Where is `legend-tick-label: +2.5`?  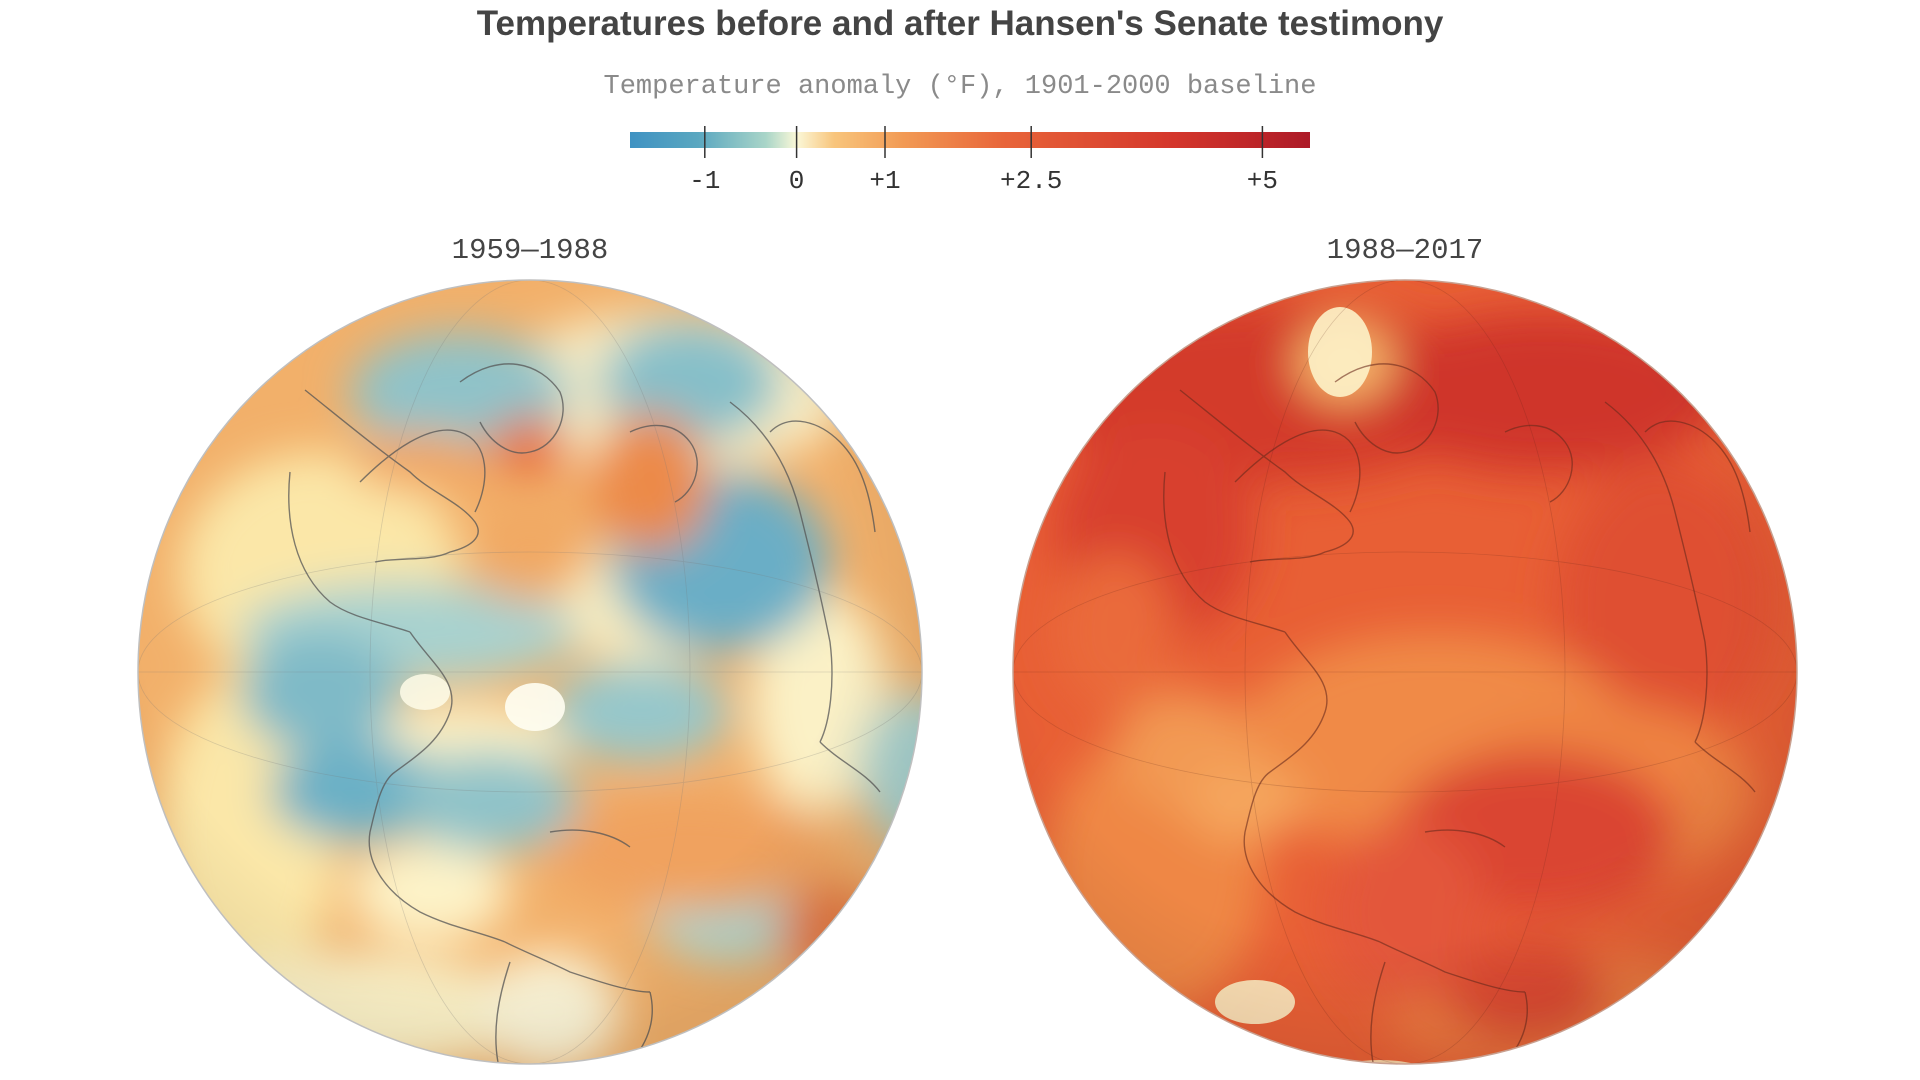 legend-tick-label: +2.5 is located at coordinates (1031, 181).